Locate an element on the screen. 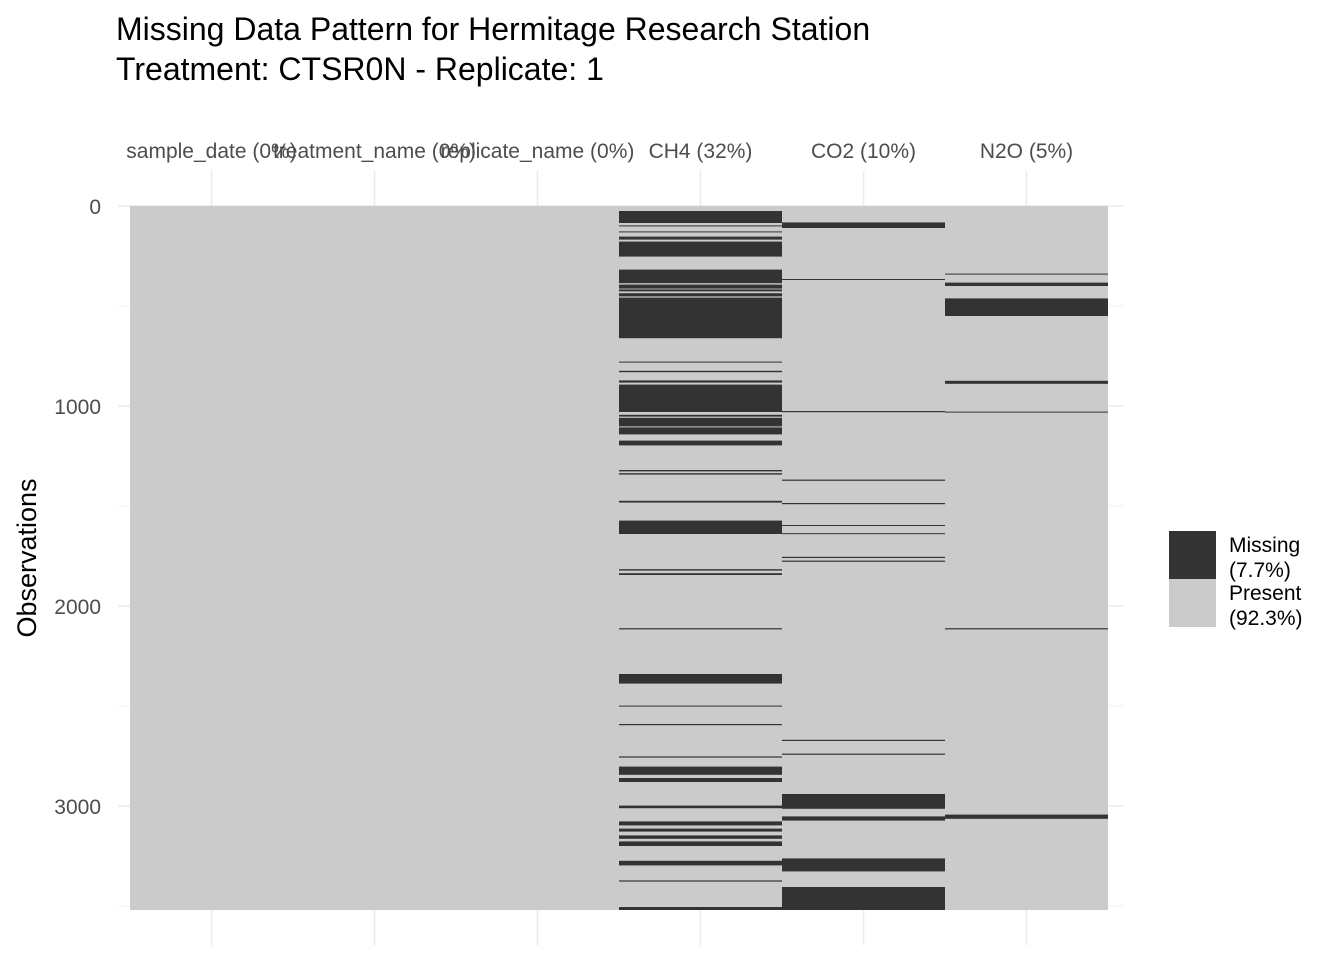 The width and height of the screenshot is (1344, 960). column-label: N2O (5%) is located at coordinates (1026, 151).